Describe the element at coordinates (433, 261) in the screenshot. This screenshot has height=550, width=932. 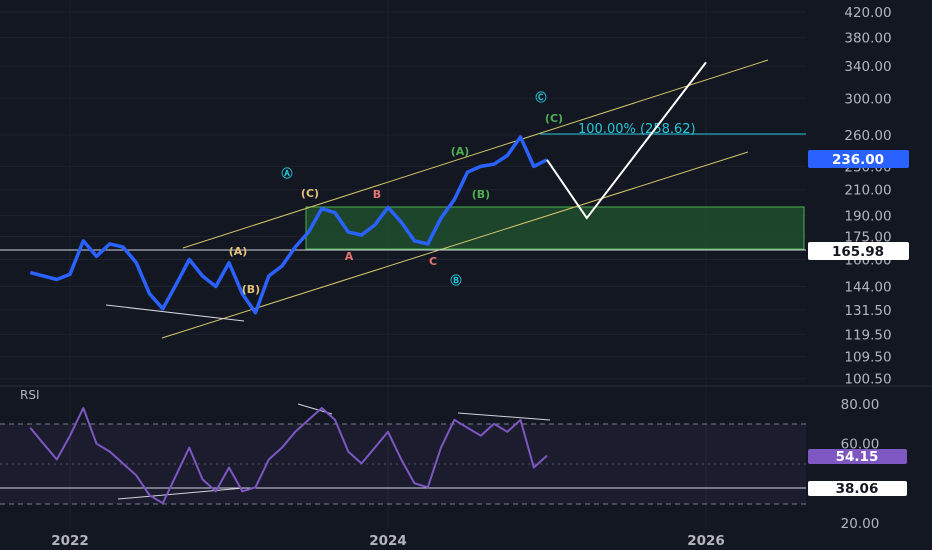
I see `wave-label: C` at that location.